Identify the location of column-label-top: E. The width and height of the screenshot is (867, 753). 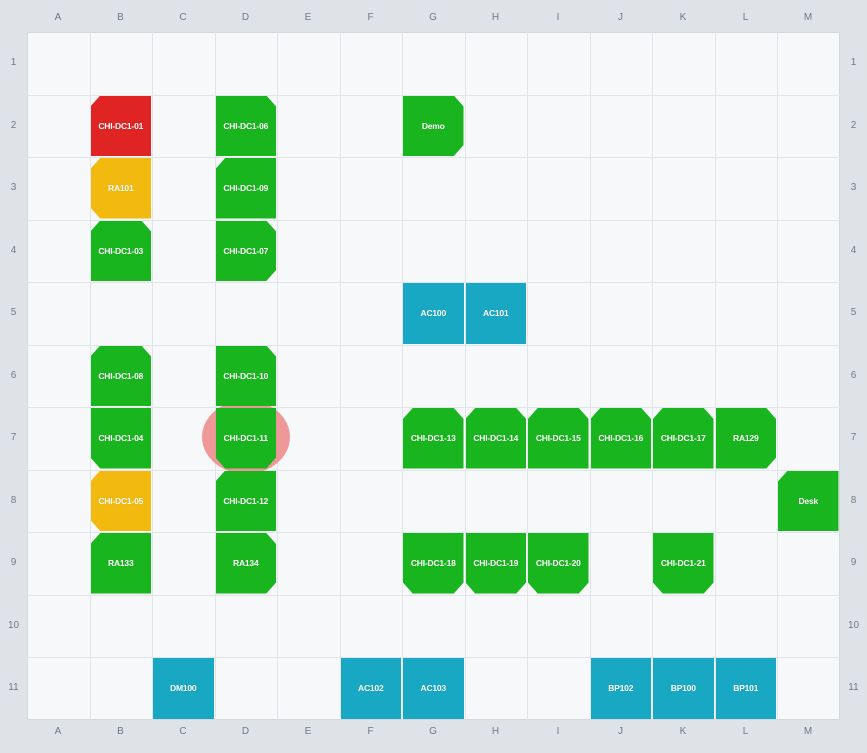
(308, 17).